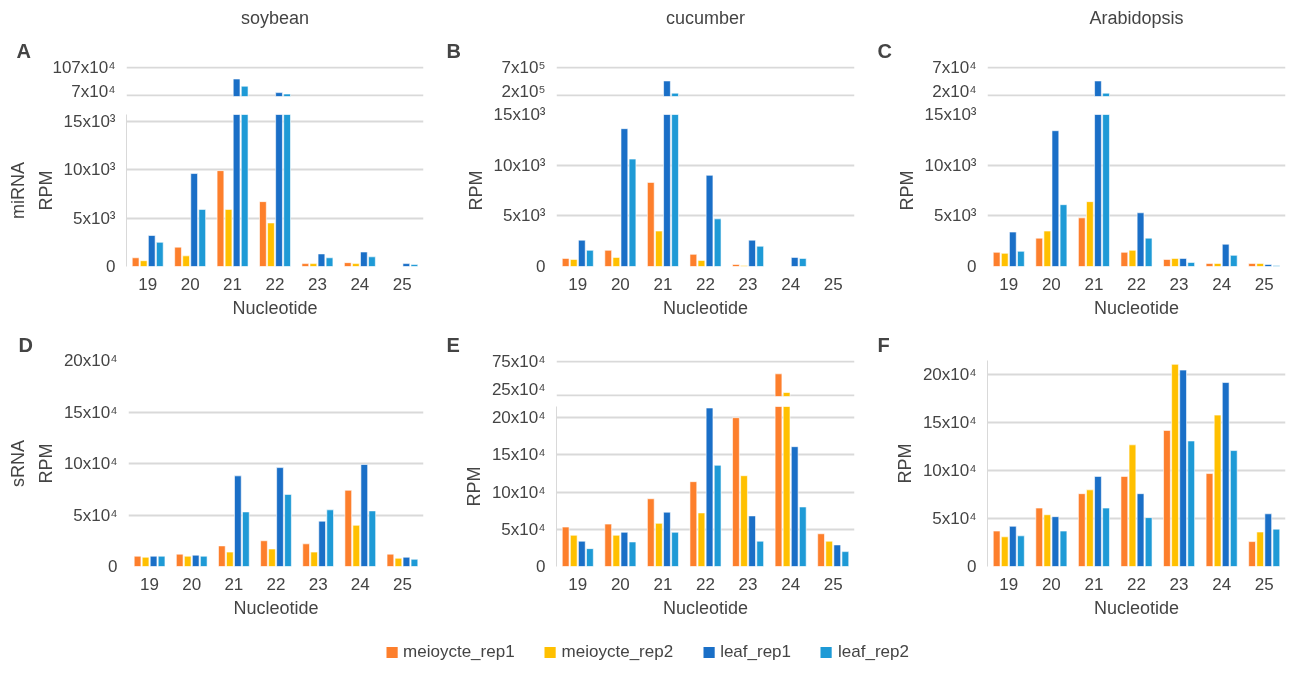 The height and width of the screenshot is (695, 1294). I want to click on y-tick-label: 25x10⁴, so click(518, 389).